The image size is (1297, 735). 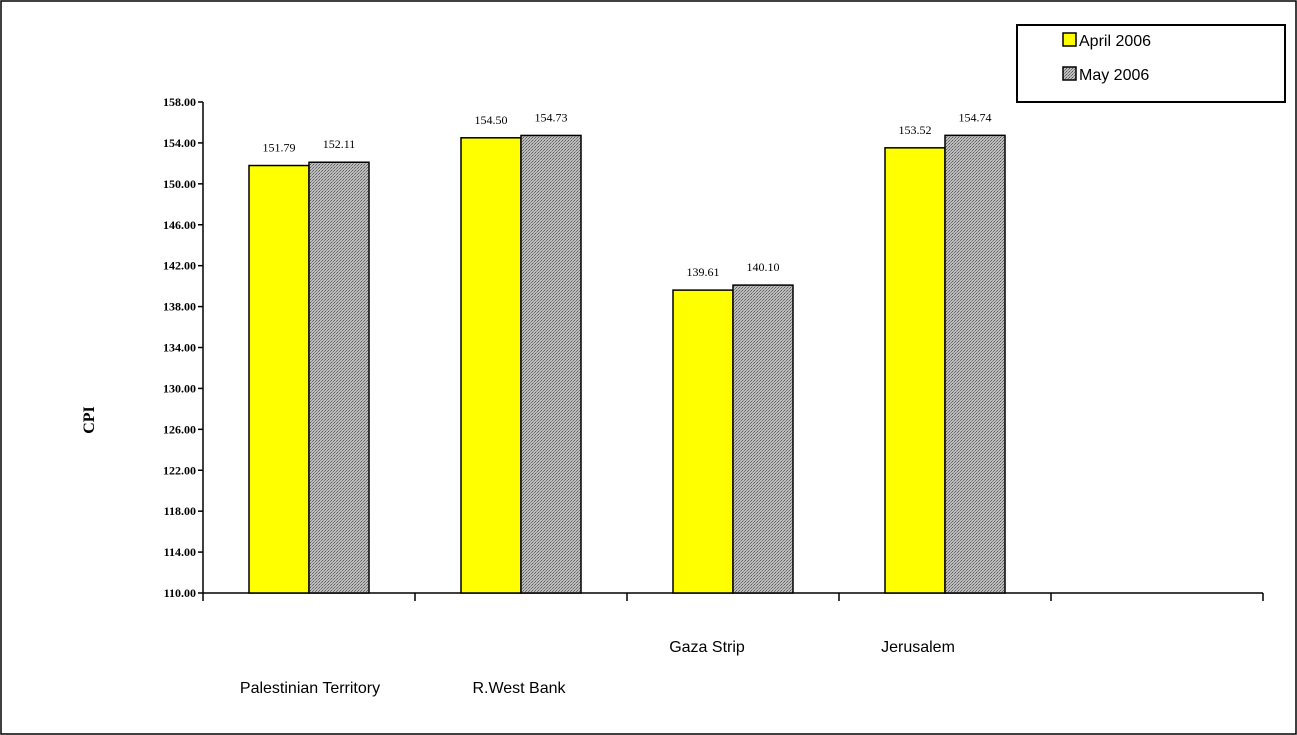 I want to click on y-tick-label: 146.00, so click(x=179, y=225).